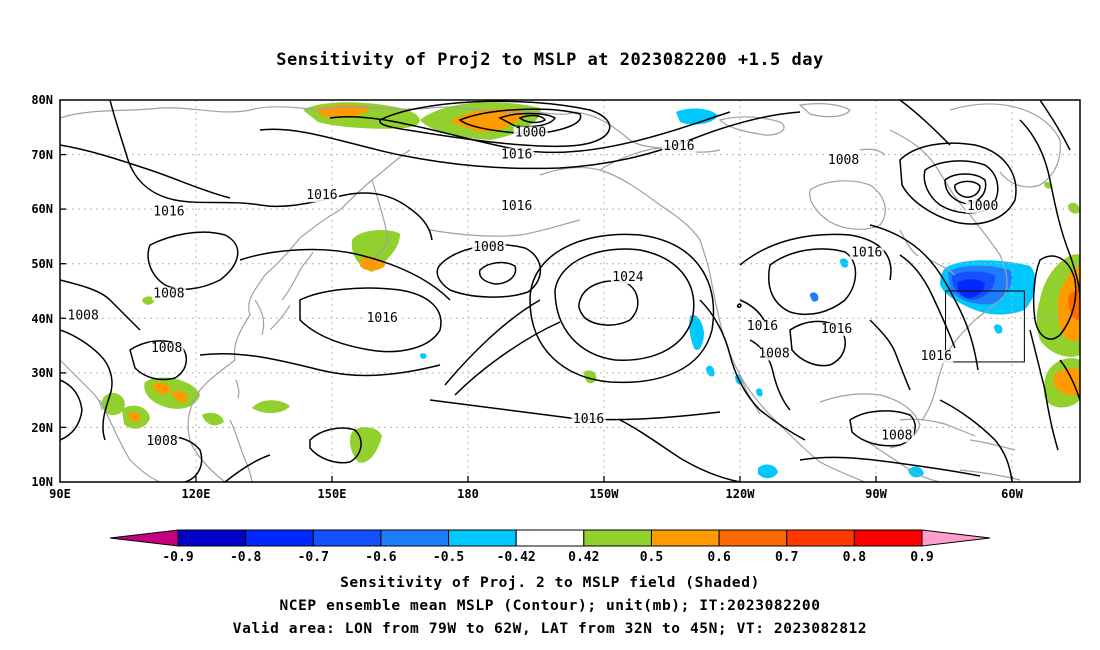 This screenshot has width=1100, height=650. What do you see at coordinates (985, 326) in the screenshot?
I see `valid-area-box` at bounding box center [985, 326].